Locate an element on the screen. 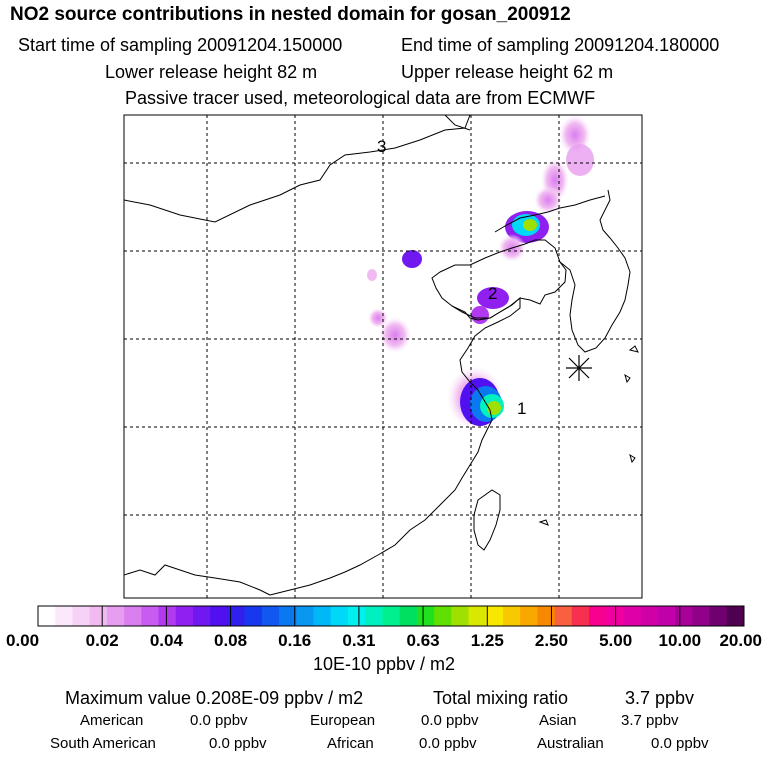  coast-shandong is located at coordinates (395, 446).